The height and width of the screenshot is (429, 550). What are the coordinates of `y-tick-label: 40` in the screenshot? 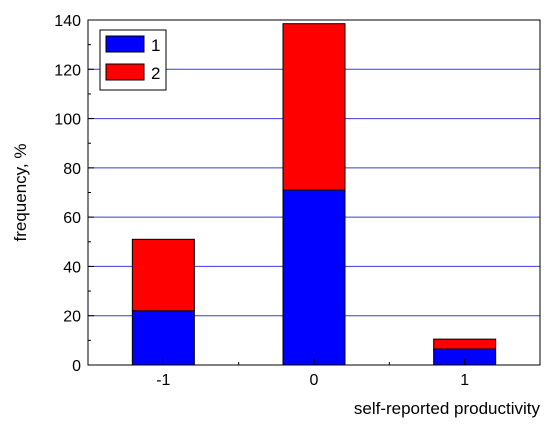 It's located at (72, 267).